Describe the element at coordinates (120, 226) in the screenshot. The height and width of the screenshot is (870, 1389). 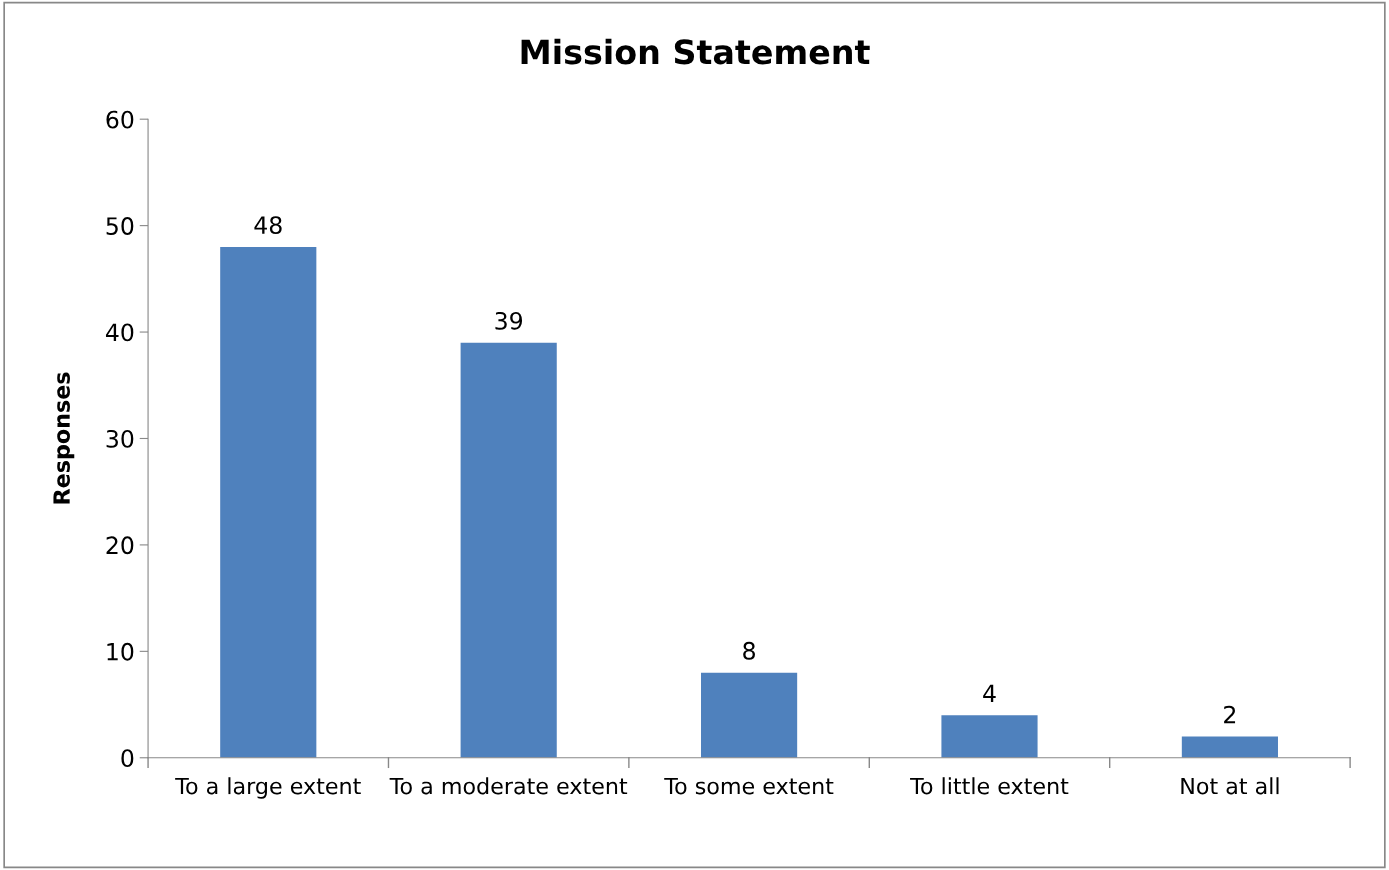
I see `y-tick-label: 50` at that location.